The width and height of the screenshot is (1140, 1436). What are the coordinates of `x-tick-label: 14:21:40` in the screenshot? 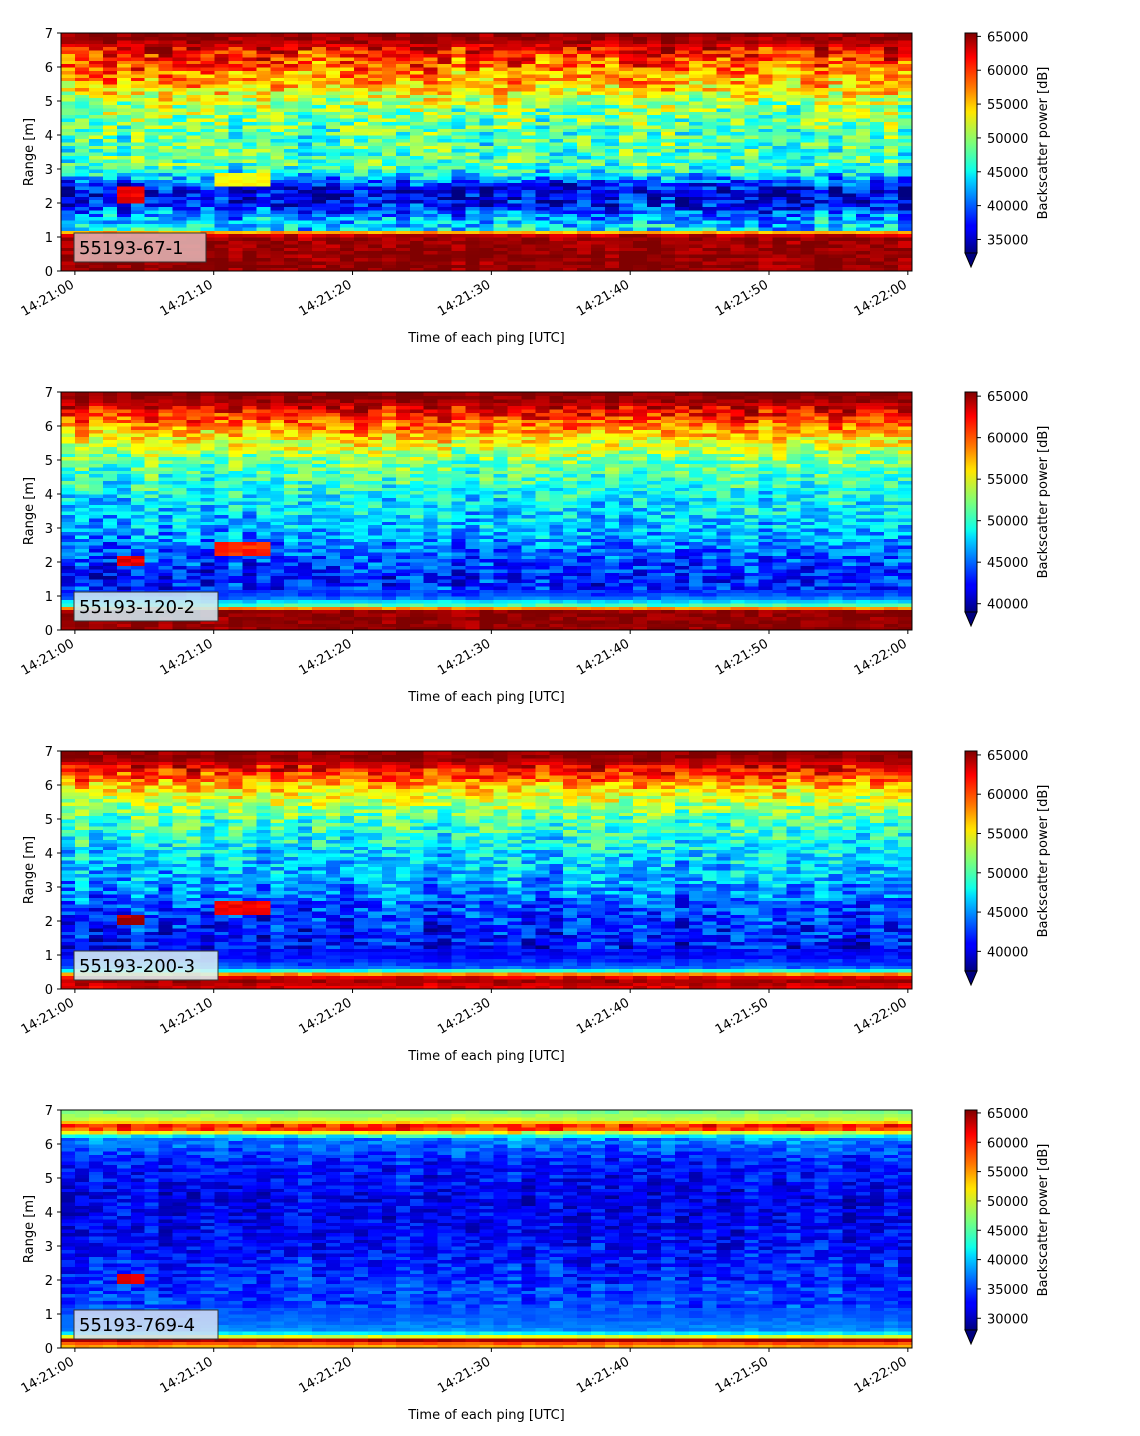 It's located at (603, 298).